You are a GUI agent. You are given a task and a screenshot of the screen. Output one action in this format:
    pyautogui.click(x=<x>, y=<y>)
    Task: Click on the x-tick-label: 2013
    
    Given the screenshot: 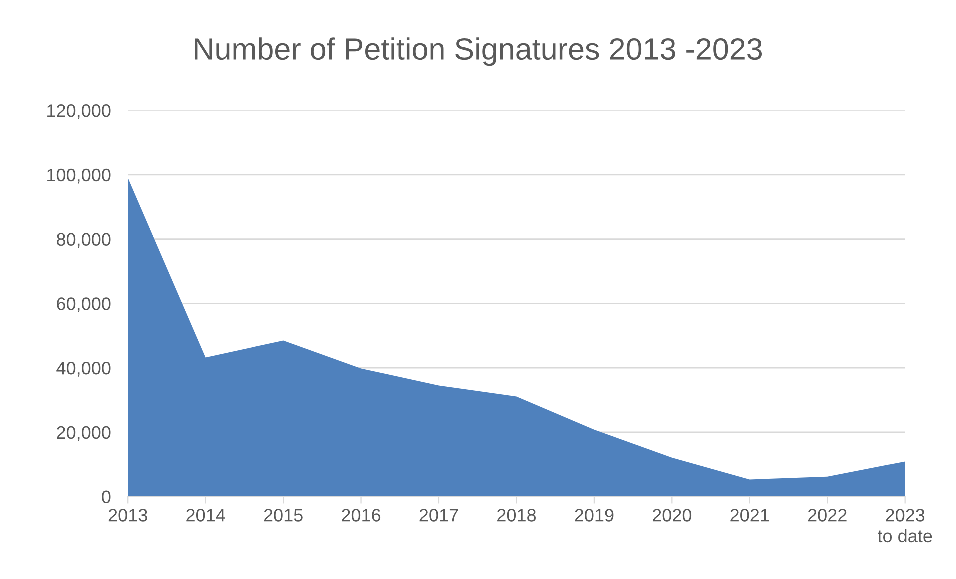 What is the action you would take?
    pyautogui.click(x=128, y=515)
    